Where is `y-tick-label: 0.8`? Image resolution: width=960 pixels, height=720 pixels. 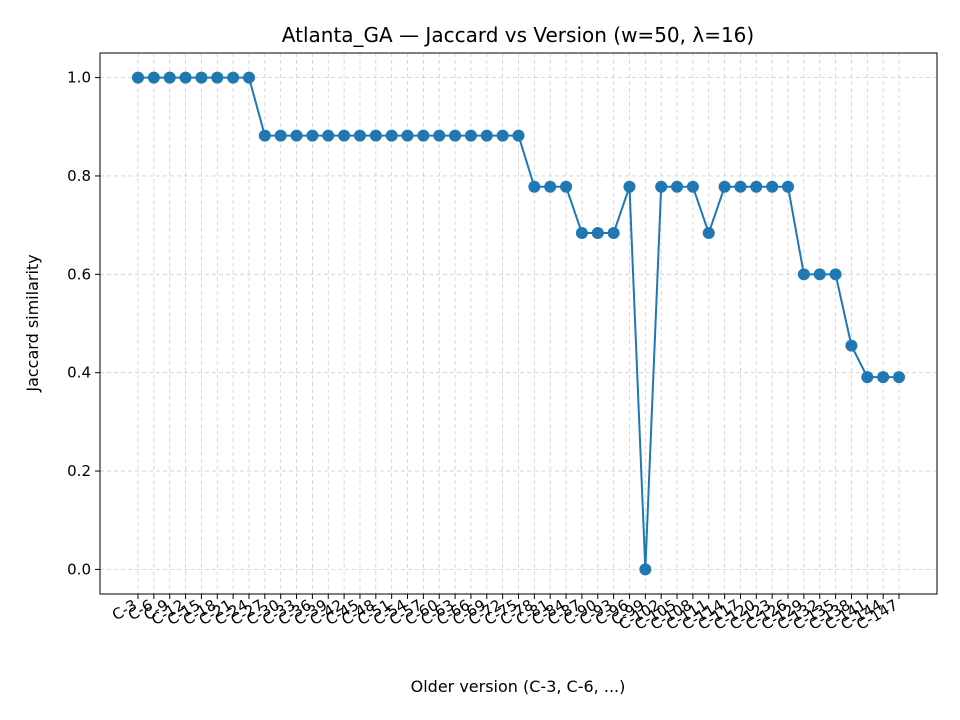 y-tick-label: 0.8 is located at coordinates (79, 176).